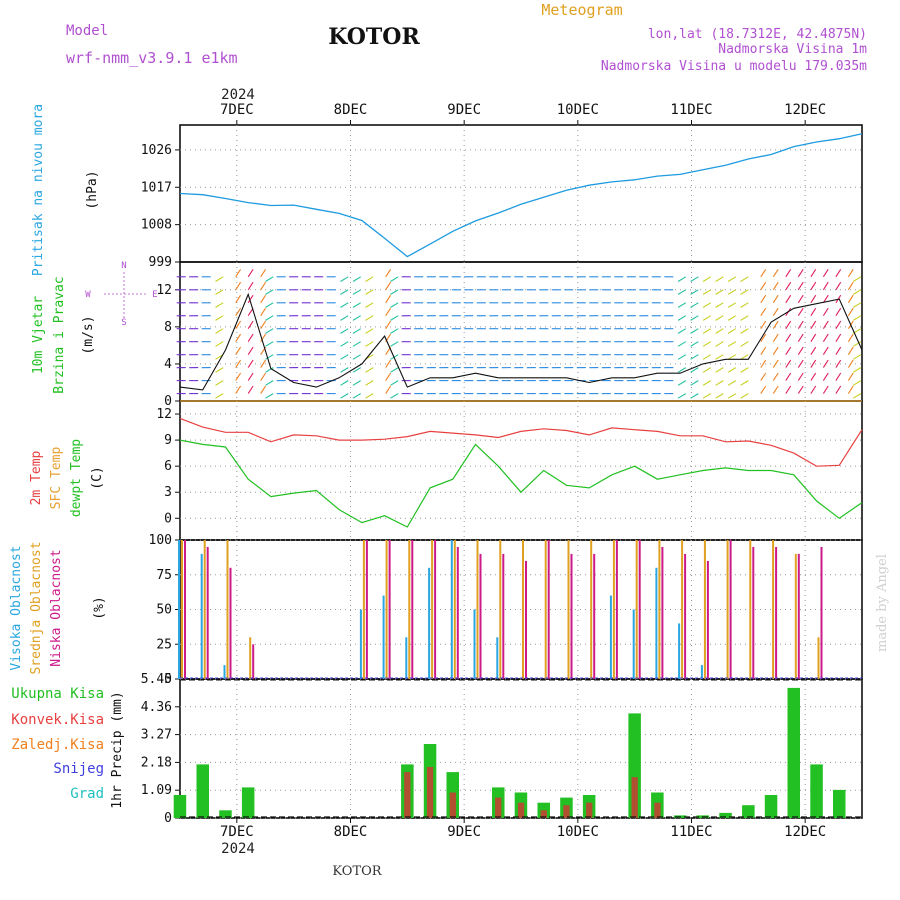 The image size is (900, 900). Describe the element at coordinates (578, 110) in the screenshot. I see `xtick-label-top: 10DEC` at that location.